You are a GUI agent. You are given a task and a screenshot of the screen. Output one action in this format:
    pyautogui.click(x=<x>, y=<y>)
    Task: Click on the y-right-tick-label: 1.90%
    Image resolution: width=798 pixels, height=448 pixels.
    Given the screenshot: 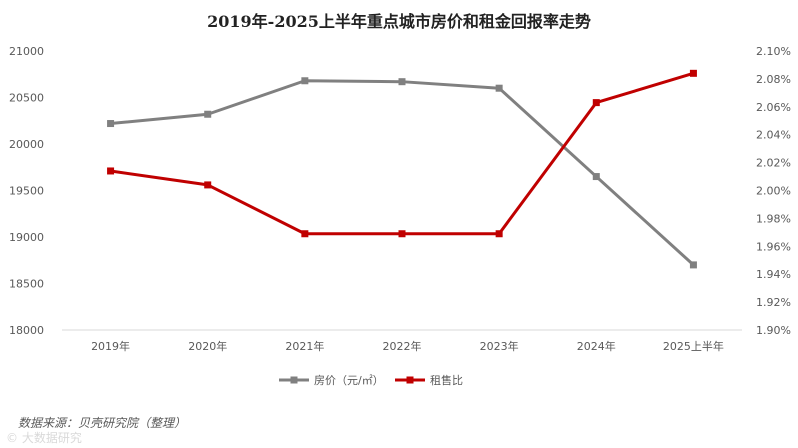 What is the action you would take?
    pyautogui.click(x=773, y=330)
    